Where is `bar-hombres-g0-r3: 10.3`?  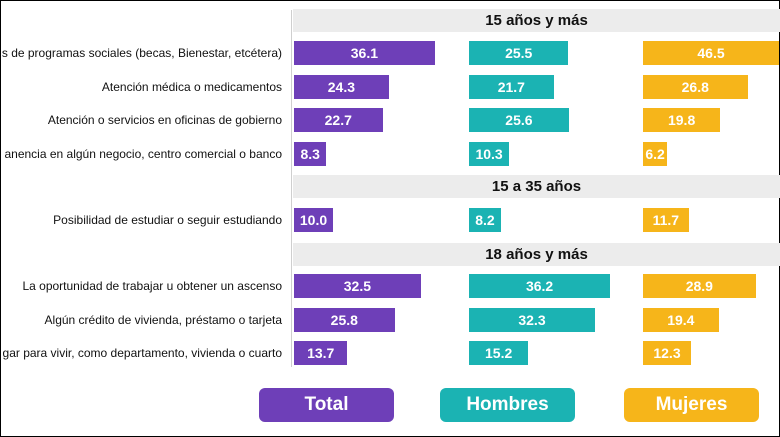 bar-hombres-g0-r3: 10.3 is located at coordinates (489, 154).